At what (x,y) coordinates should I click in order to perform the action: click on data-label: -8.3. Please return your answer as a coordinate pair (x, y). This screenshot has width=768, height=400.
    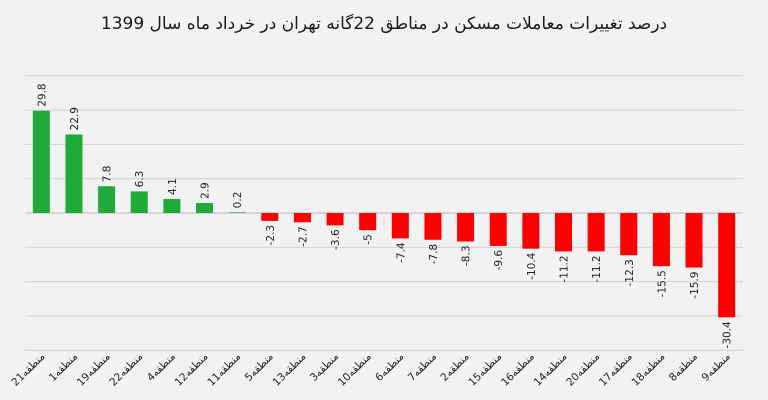
    Looking at the image, I should click on (467, 255).